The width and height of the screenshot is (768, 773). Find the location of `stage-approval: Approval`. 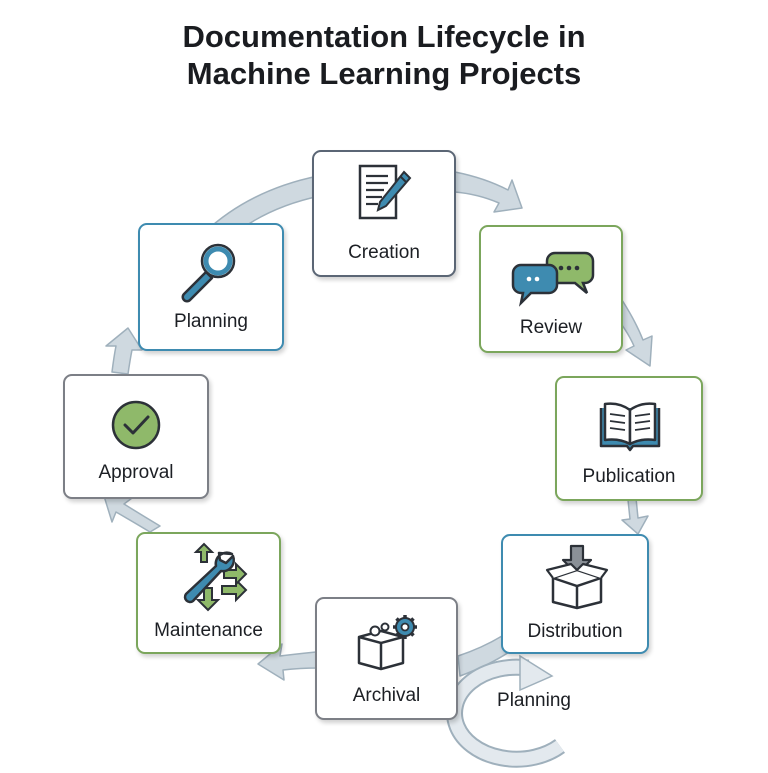

stage-approval: Approval is located at coordinates (136, 436).